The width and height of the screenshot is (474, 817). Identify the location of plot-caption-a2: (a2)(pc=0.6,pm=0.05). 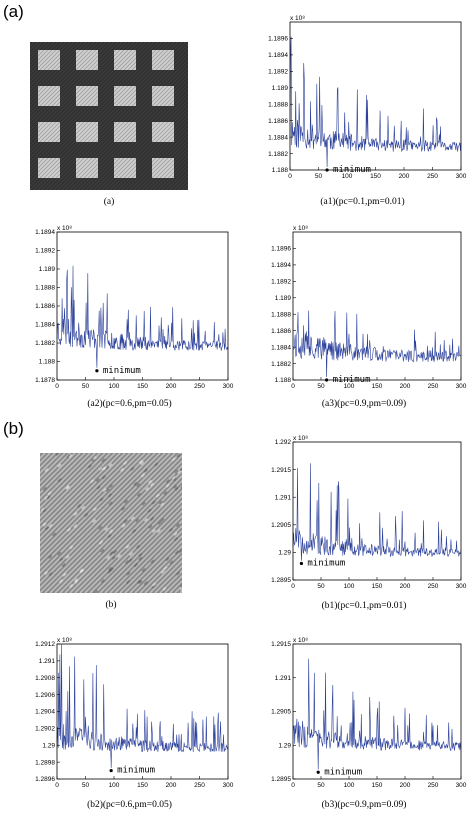
(129, 404).